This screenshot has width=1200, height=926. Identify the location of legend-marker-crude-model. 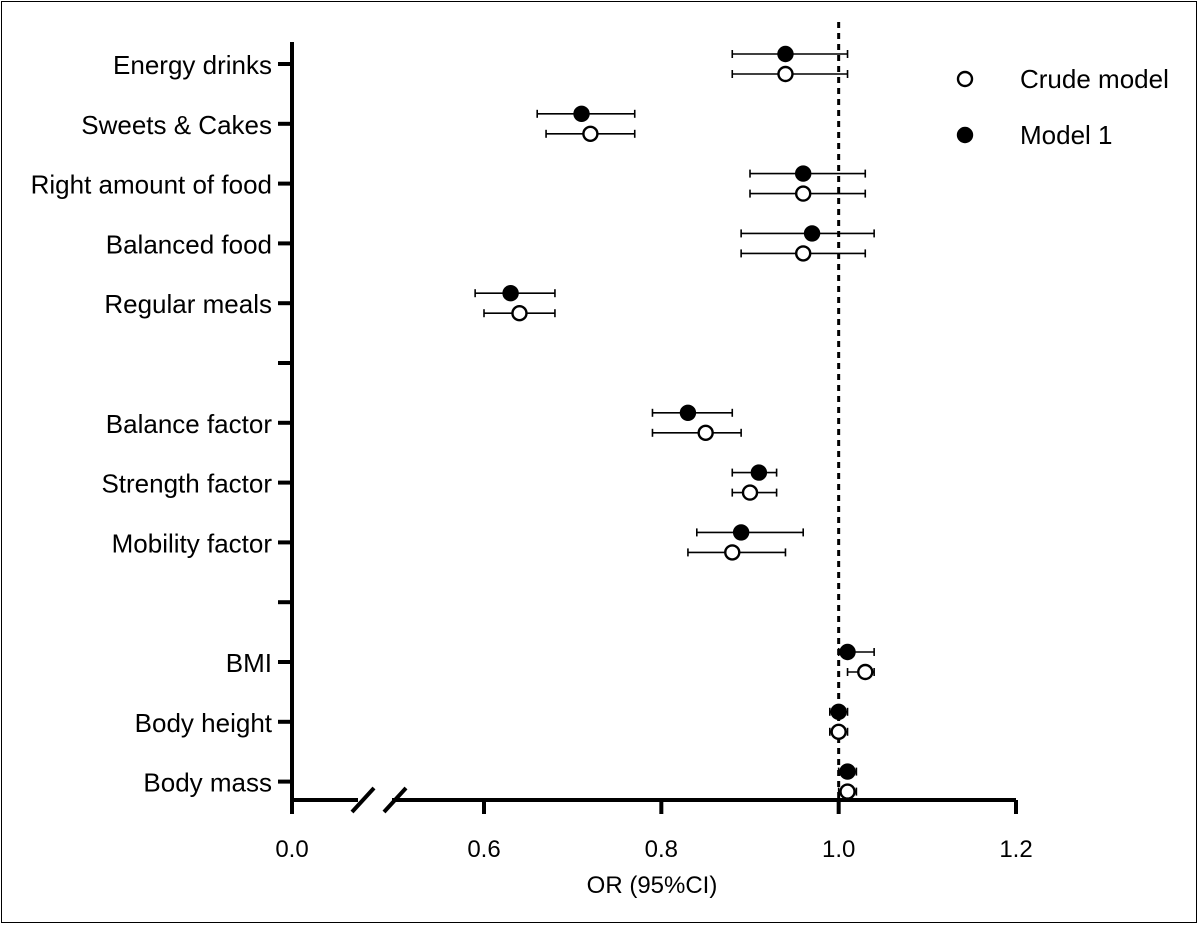
(965, 79).